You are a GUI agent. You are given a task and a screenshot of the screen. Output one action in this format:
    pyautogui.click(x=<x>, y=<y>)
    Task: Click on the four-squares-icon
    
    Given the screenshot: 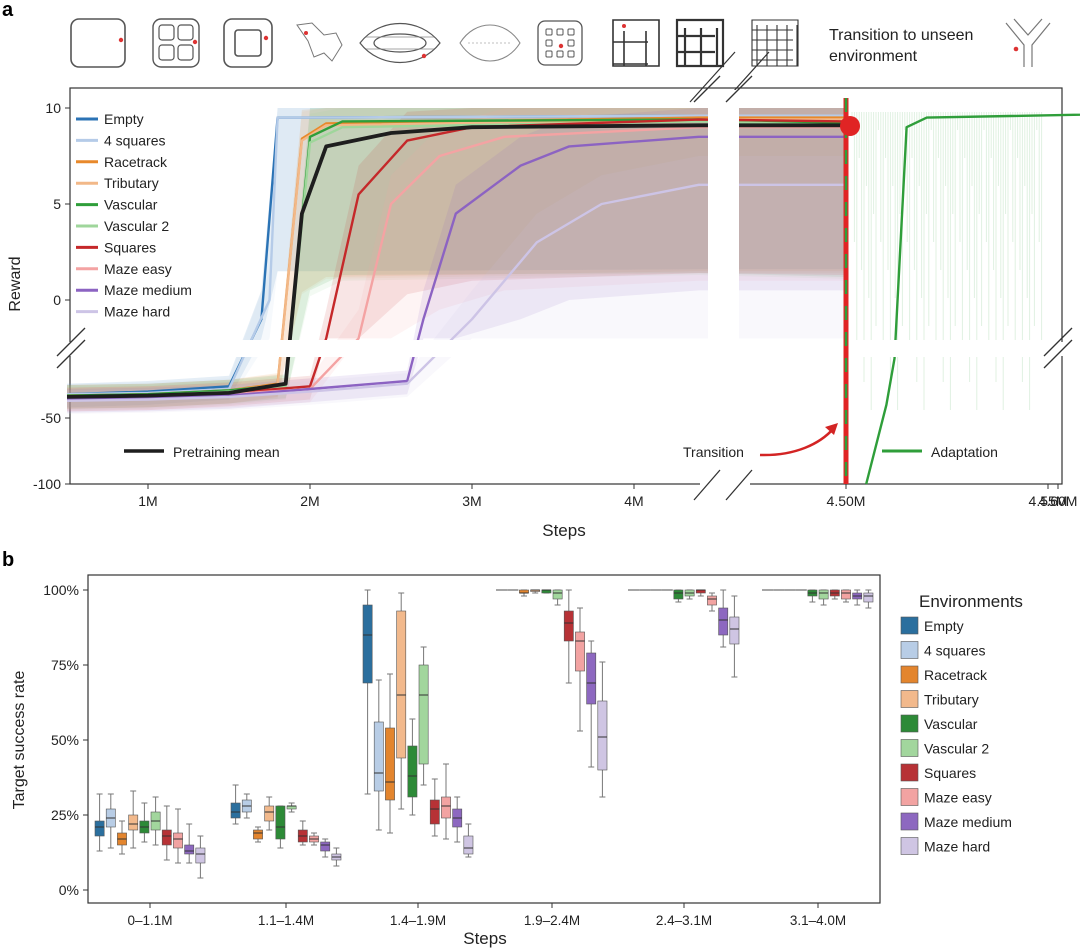 What is the action you would take?
    pyautogui.click(x=176, y=43)
    